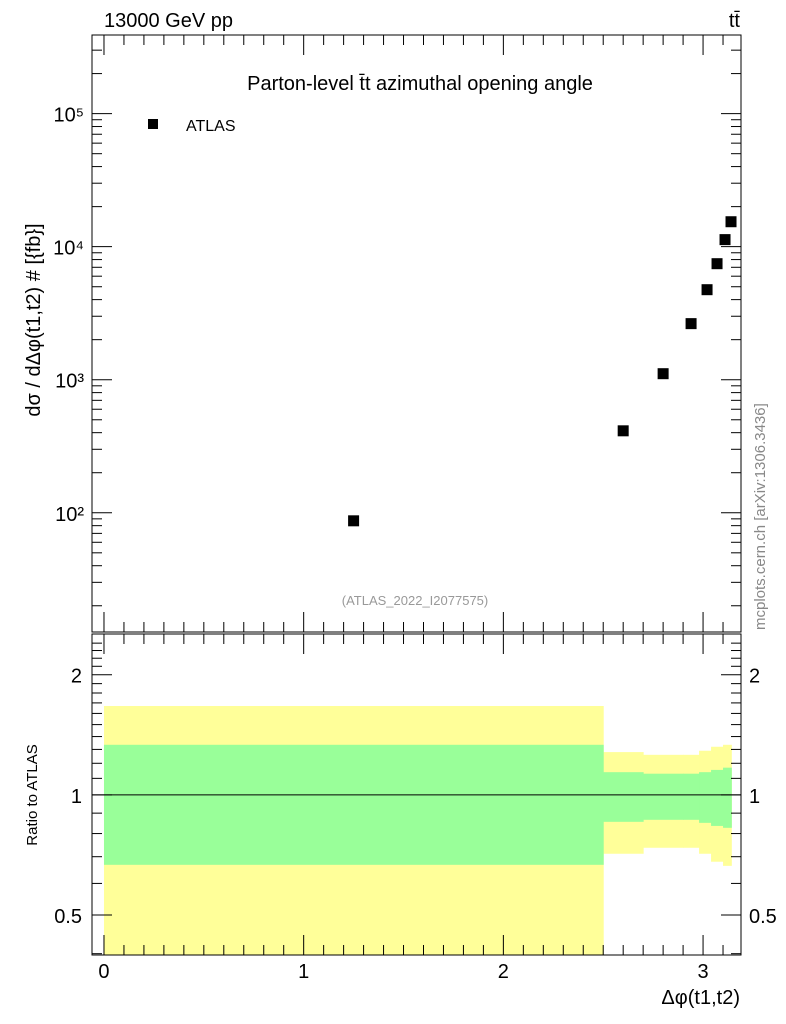  What do you see at coordinates (503, 972) in the screenshot?
I see `x-tick-label: 2` at bounding box center [503, 972].